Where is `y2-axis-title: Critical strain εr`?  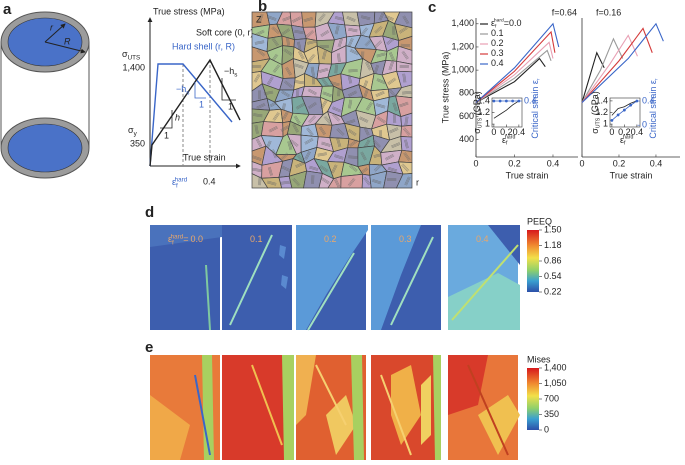 y2-axis-title: Critical strain εr is located at coordinates (653, 108).